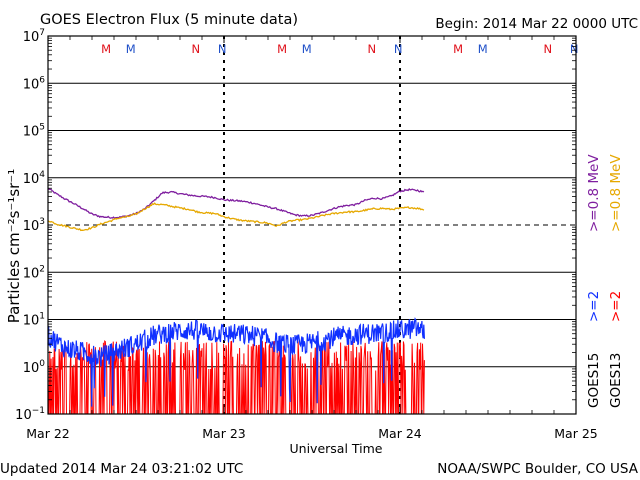 This screenshot has width=640, height=480. Describe the element at coordinates (536, 24) in the screenshot. I see `begin-time: Begin: 2014 Mar 22 0000 UTC` at that location.